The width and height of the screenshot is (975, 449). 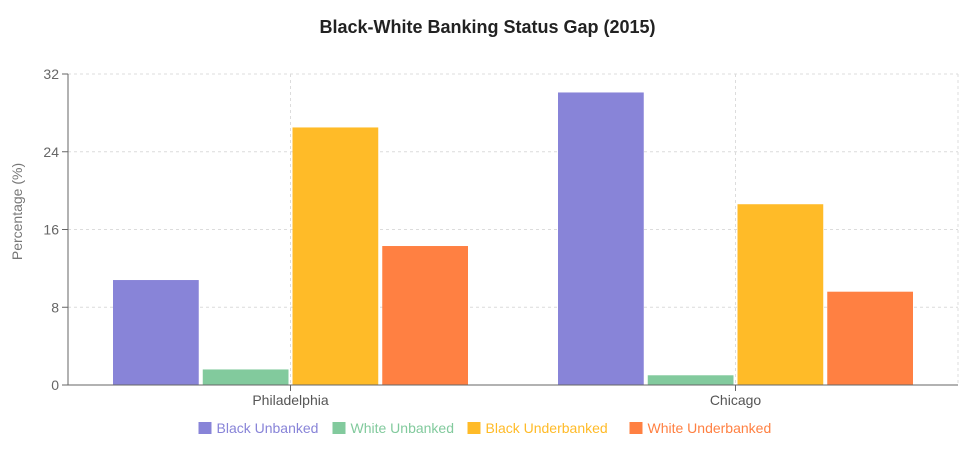 I want to click on chart-title: Black-White Banking Status Gap (2015), so click(x=487, y=27).